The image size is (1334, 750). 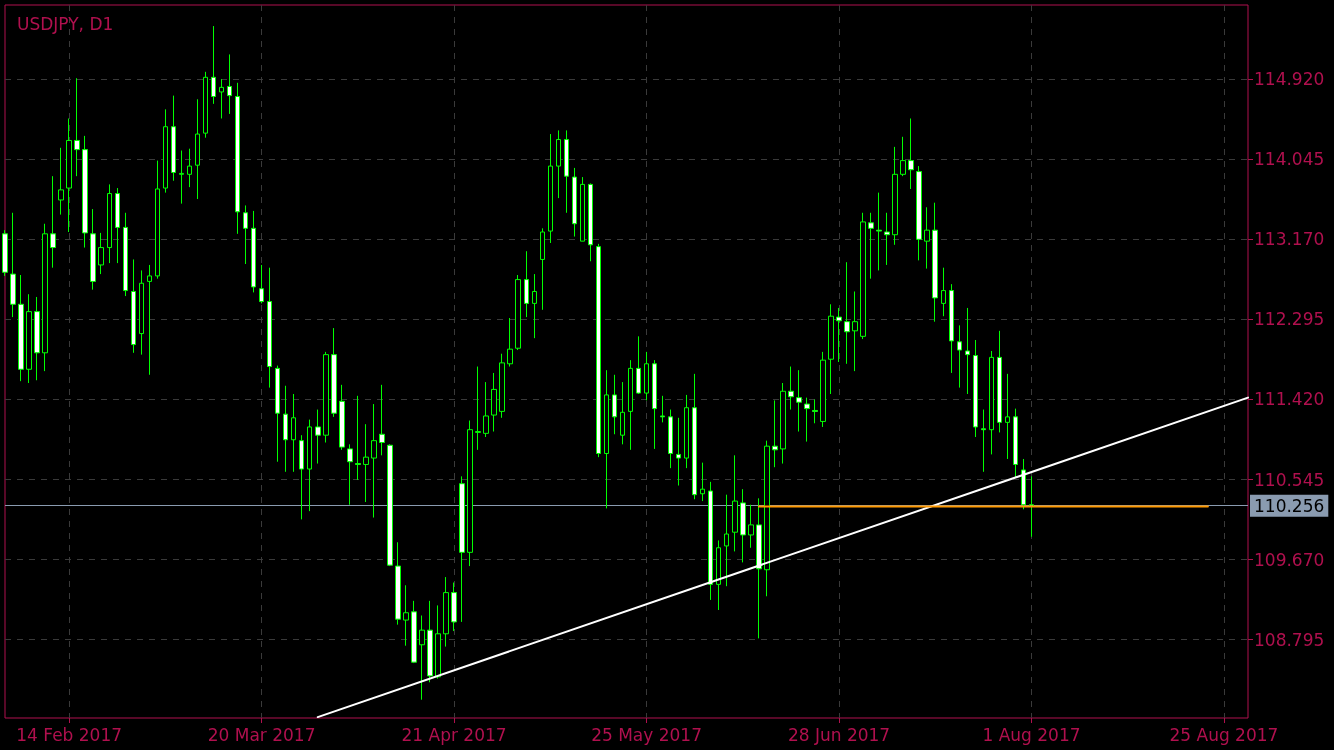 I want to click on ref-line-label: 110.256, so click(x=1289, y=505).